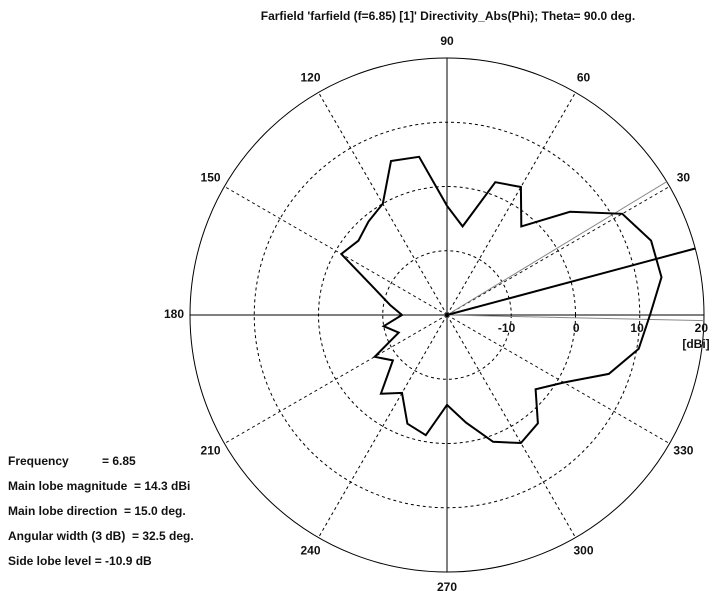 The width and height of the screenshot is (720, 591). What do you see at coordinates (447, 585) in the screenshot?
I see `theta-tick-label: 270` at bounding box center [447, 585].